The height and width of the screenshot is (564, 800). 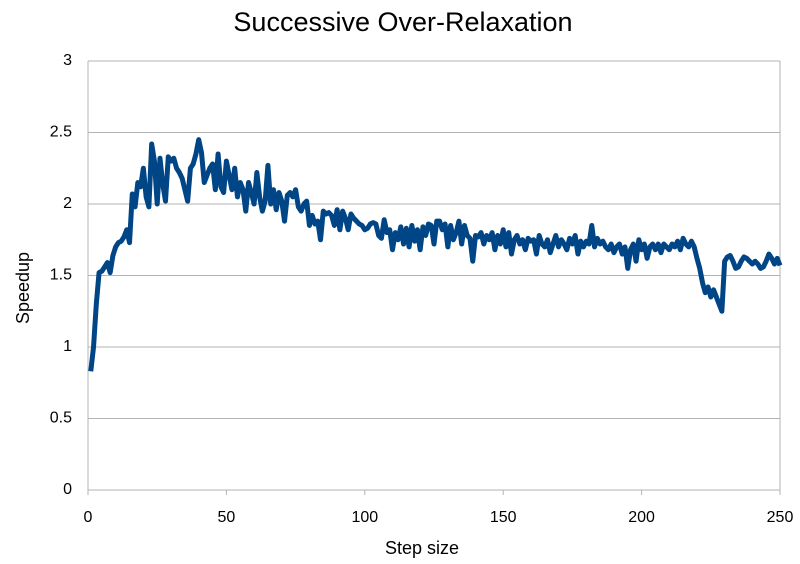 What do you see at coordinates (61, 132) in the screenshot?
I see `y-tick-label: 2.5` at bounding box center [61, 132].